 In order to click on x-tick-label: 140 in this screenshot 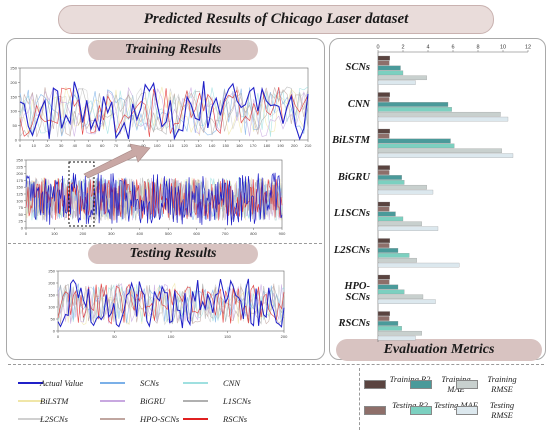, I will do `click(212, 145)`.